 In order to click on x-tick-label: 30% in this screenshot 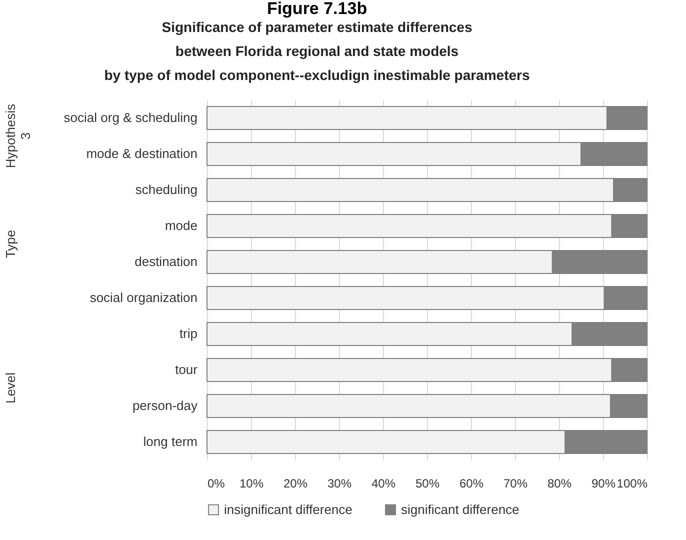, I will do `click(339, 483)`.